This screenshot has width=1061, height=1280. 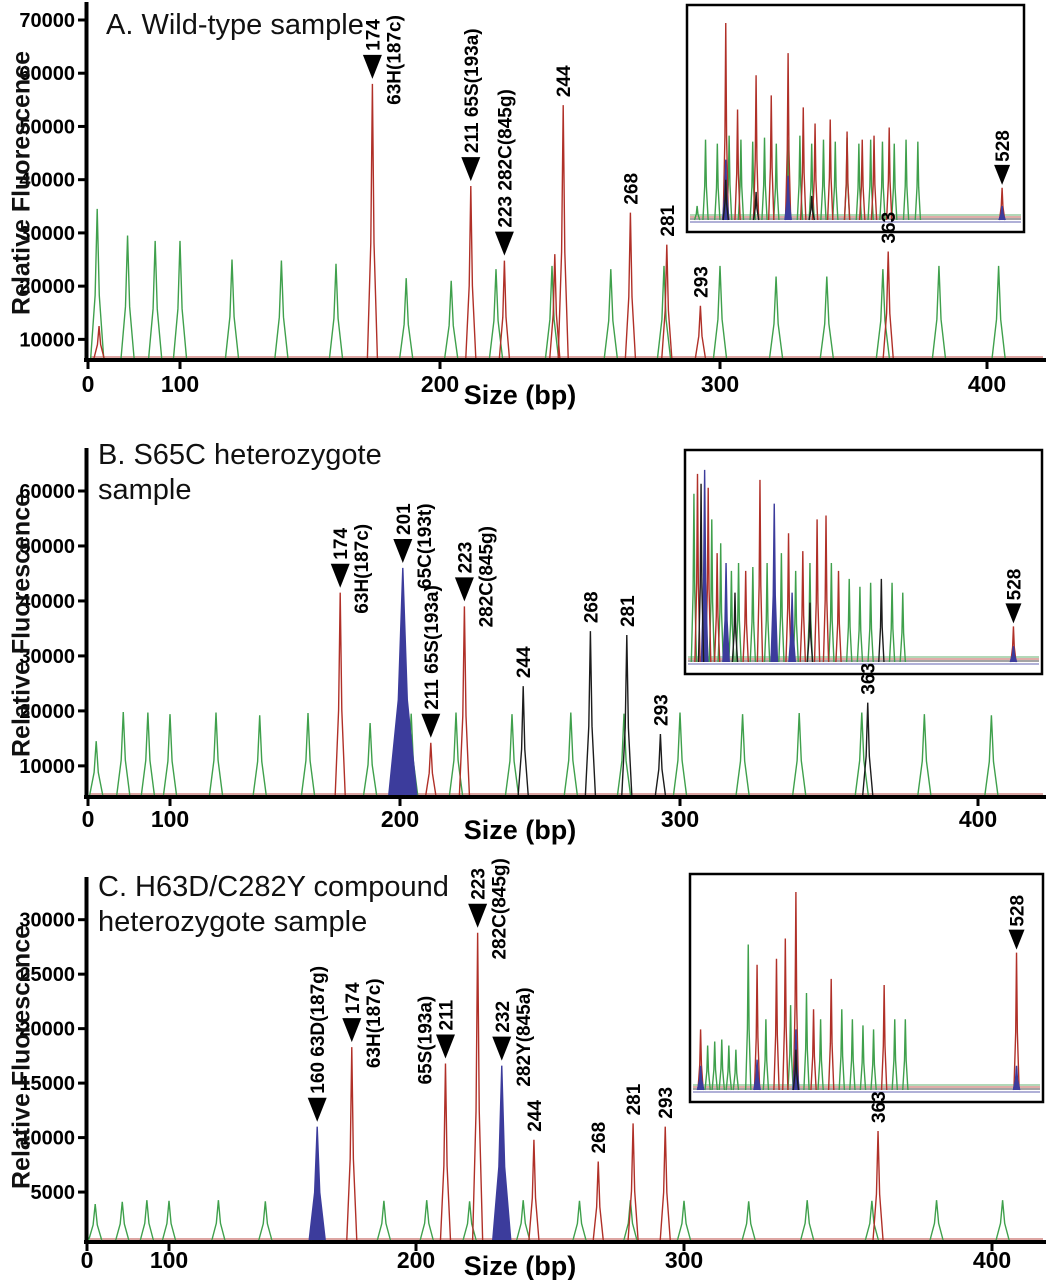 What do you see at coordinates (404, 519) in the screenshot?
I see `peak-size-label: 201` at bounding box center [404, 519].